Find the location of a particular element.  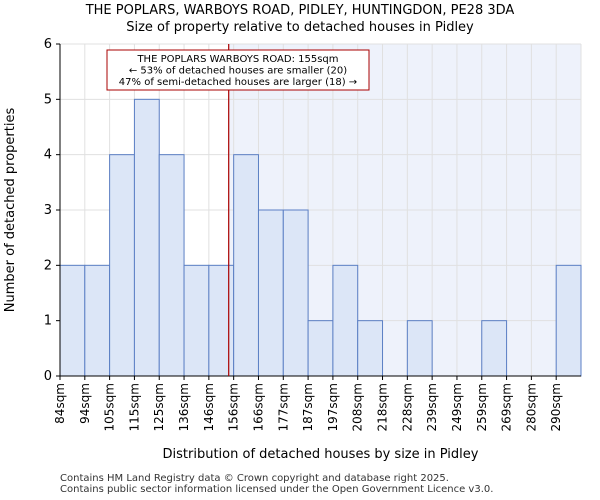

annotation-box is located at coordinates (238, 70).